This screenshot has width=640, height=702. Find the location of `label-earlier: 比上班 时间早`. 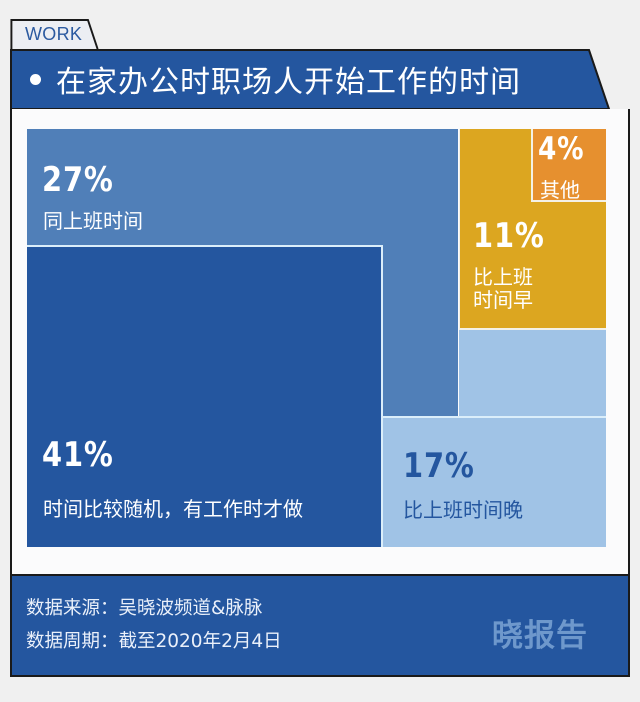

label-earlier: 比上班 时间早 is located at coordinates (503, 288).